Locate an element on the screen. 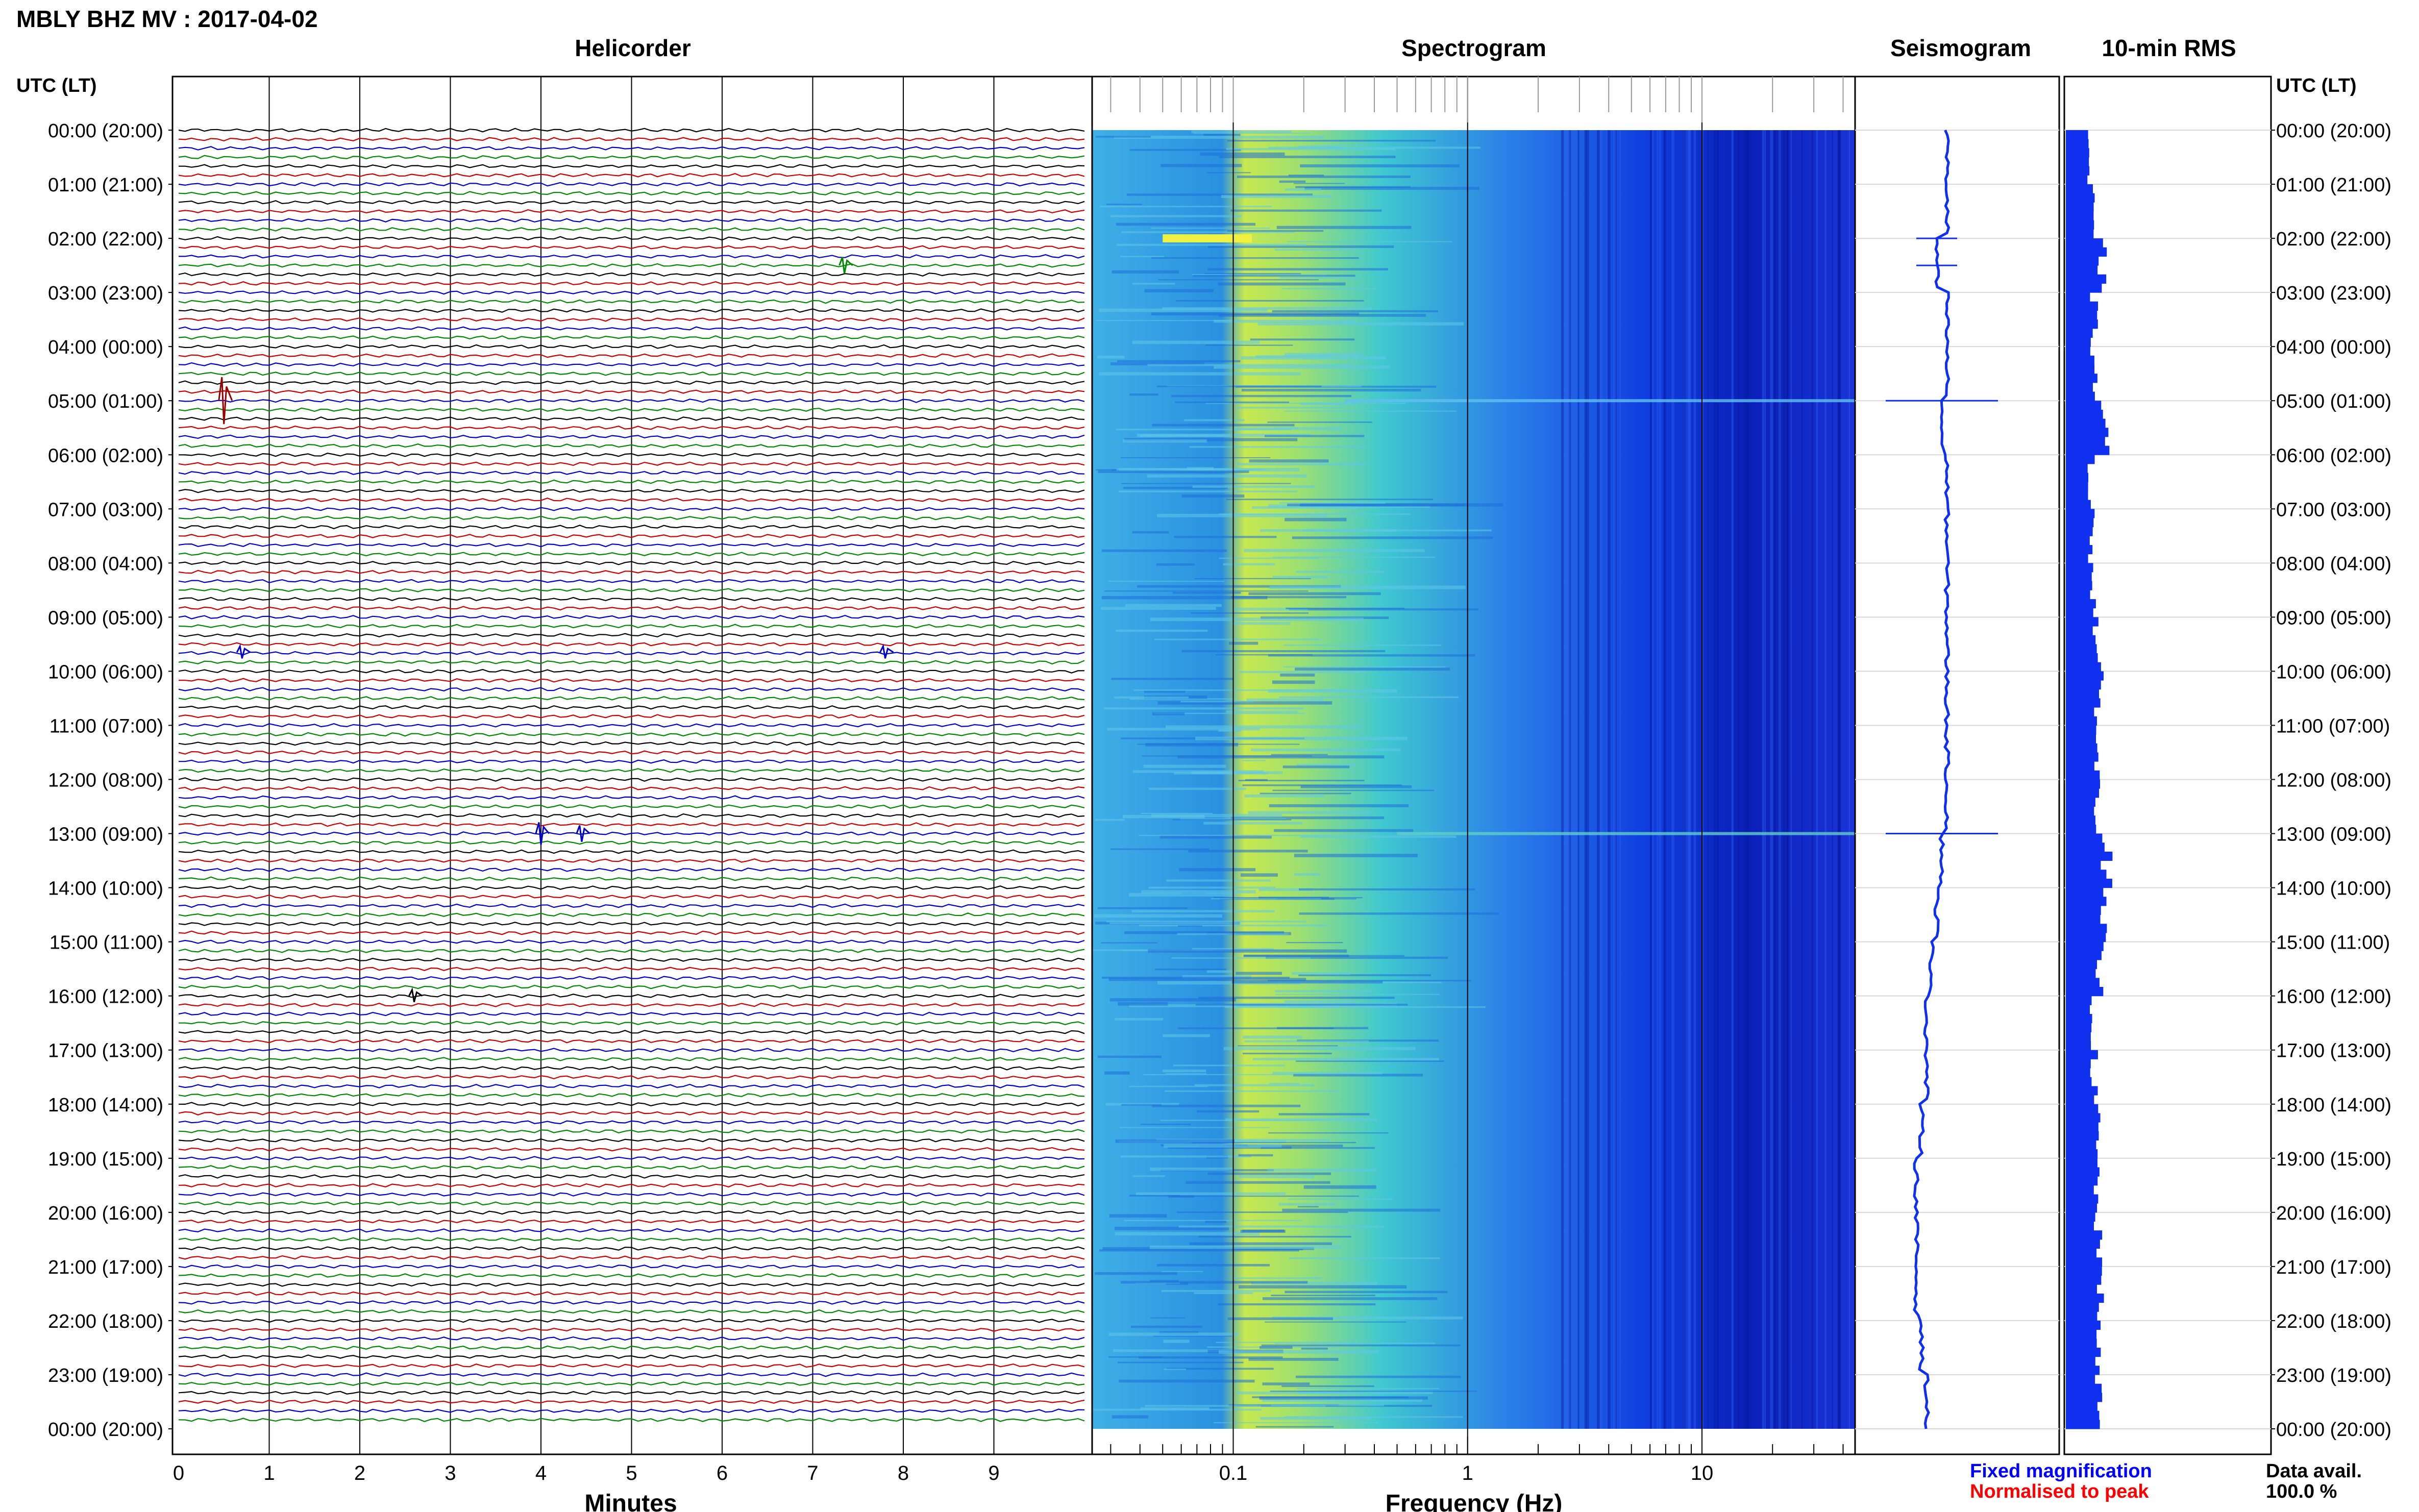 Image resolution: width=2419 pixels, height=1512 pixels. helicorder-x-tick-label: 0 is located at coordinates (178, 1473).